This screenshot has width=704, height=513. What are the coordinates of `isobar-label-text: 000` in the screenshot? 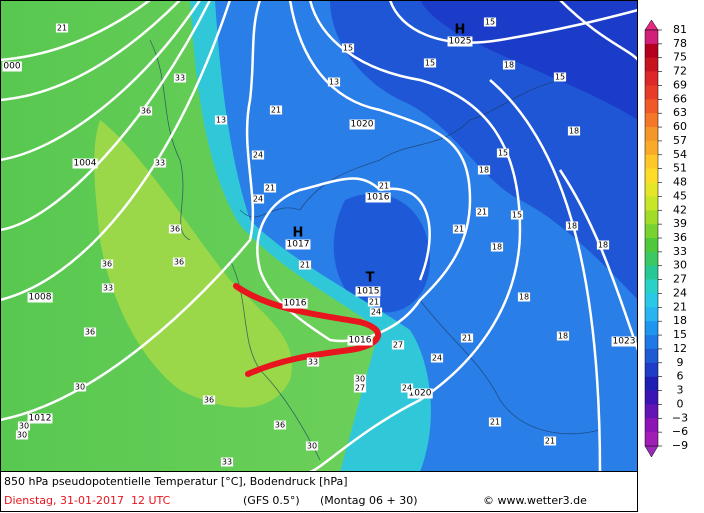 It's located at (11, 67).